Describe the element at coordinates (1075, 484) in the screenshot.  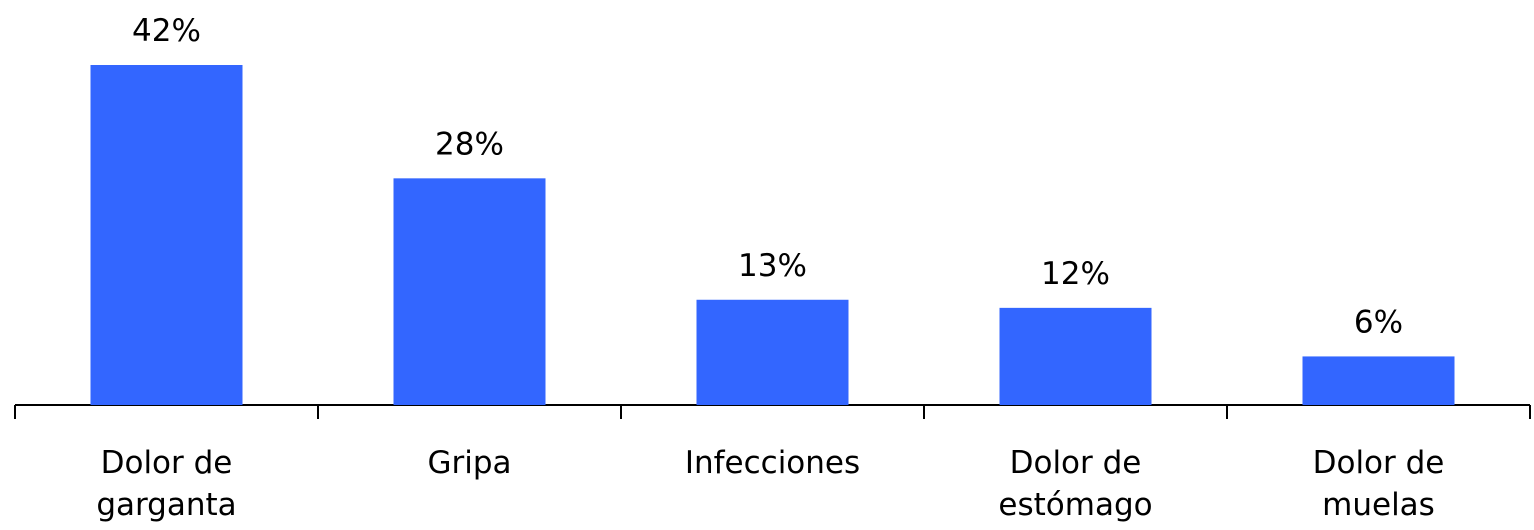
I see `category-label: Dolor de estómago` at that location.